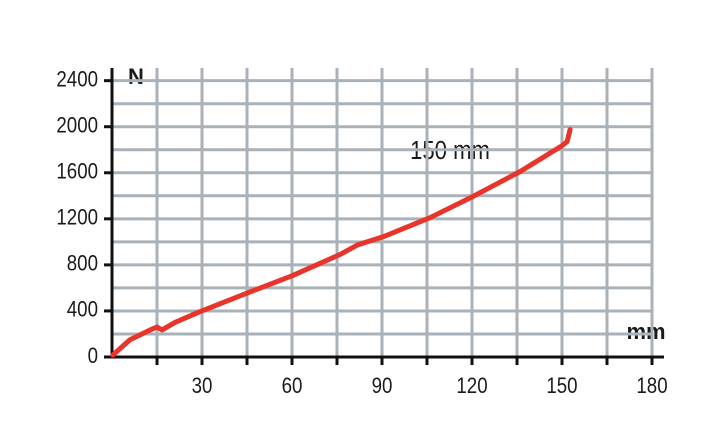 Image resolution: width=712 pixels, height=445 pixels. Describe the element at coordinates (645, 331) in the screenshot. I see `x-axis-label: mm` at that location.